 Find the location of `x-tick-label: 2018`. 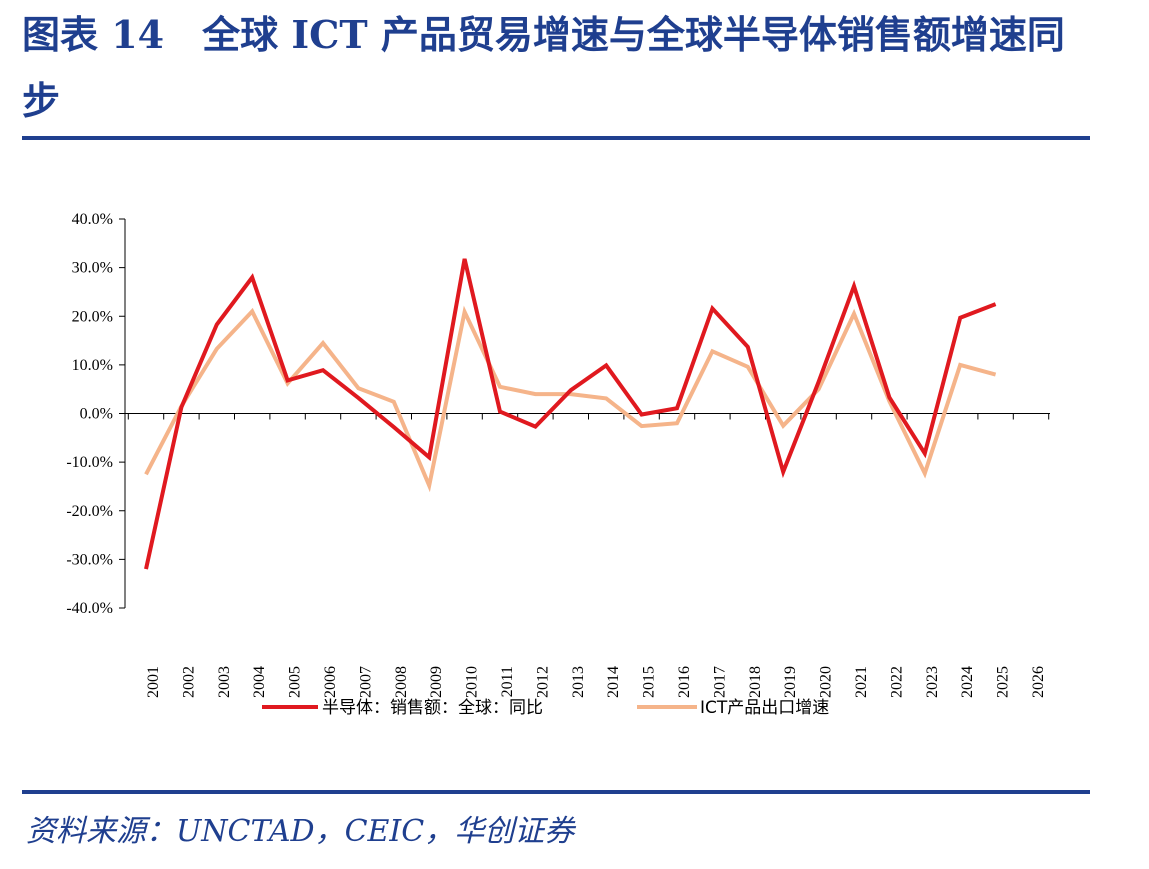

x-tick-label: 2018 is located at coordinates (755, 682).